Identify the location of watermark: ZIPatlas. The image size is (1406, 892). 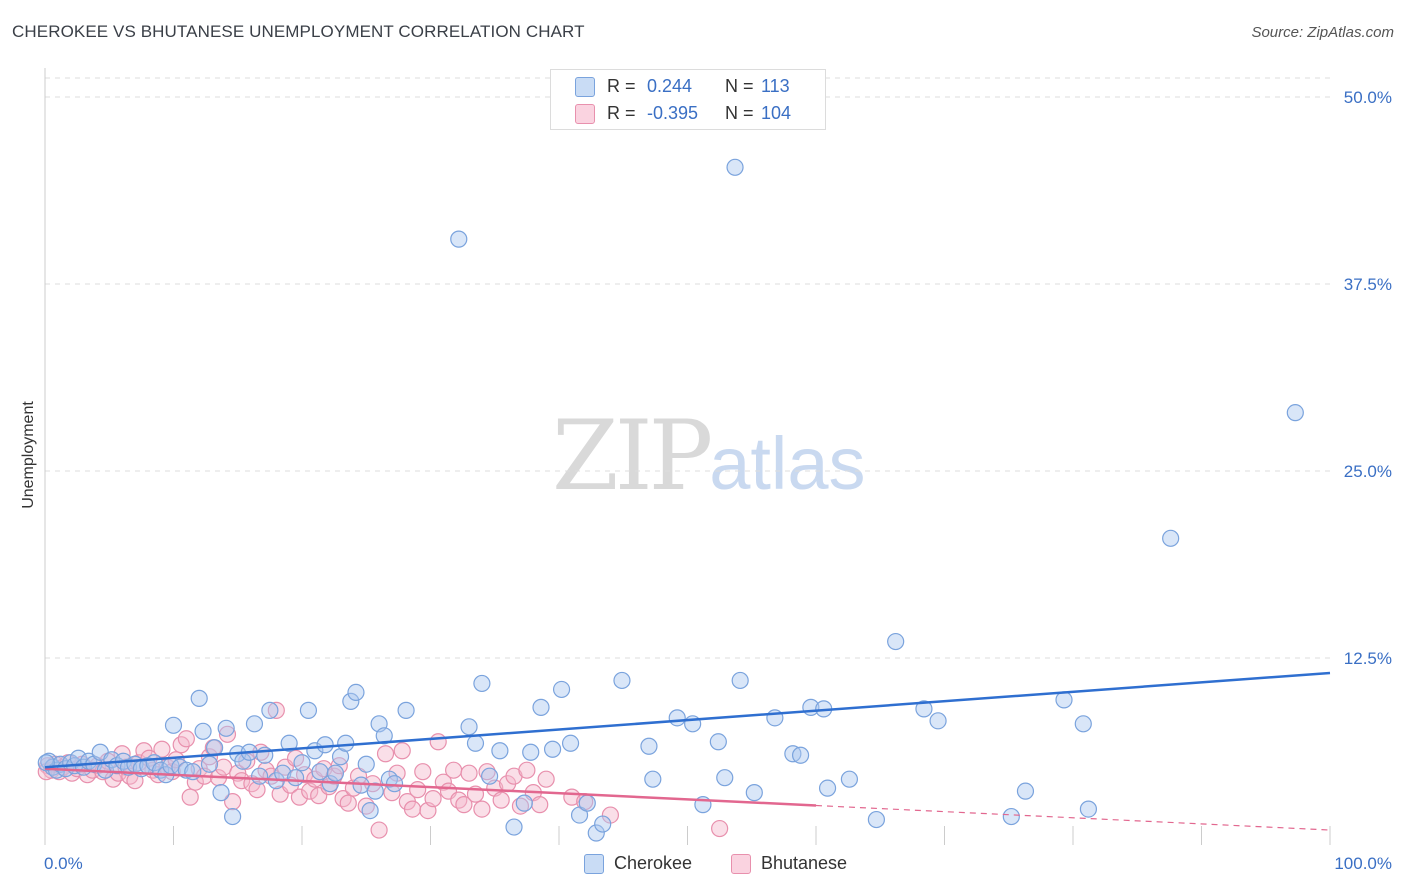
(709, 456).